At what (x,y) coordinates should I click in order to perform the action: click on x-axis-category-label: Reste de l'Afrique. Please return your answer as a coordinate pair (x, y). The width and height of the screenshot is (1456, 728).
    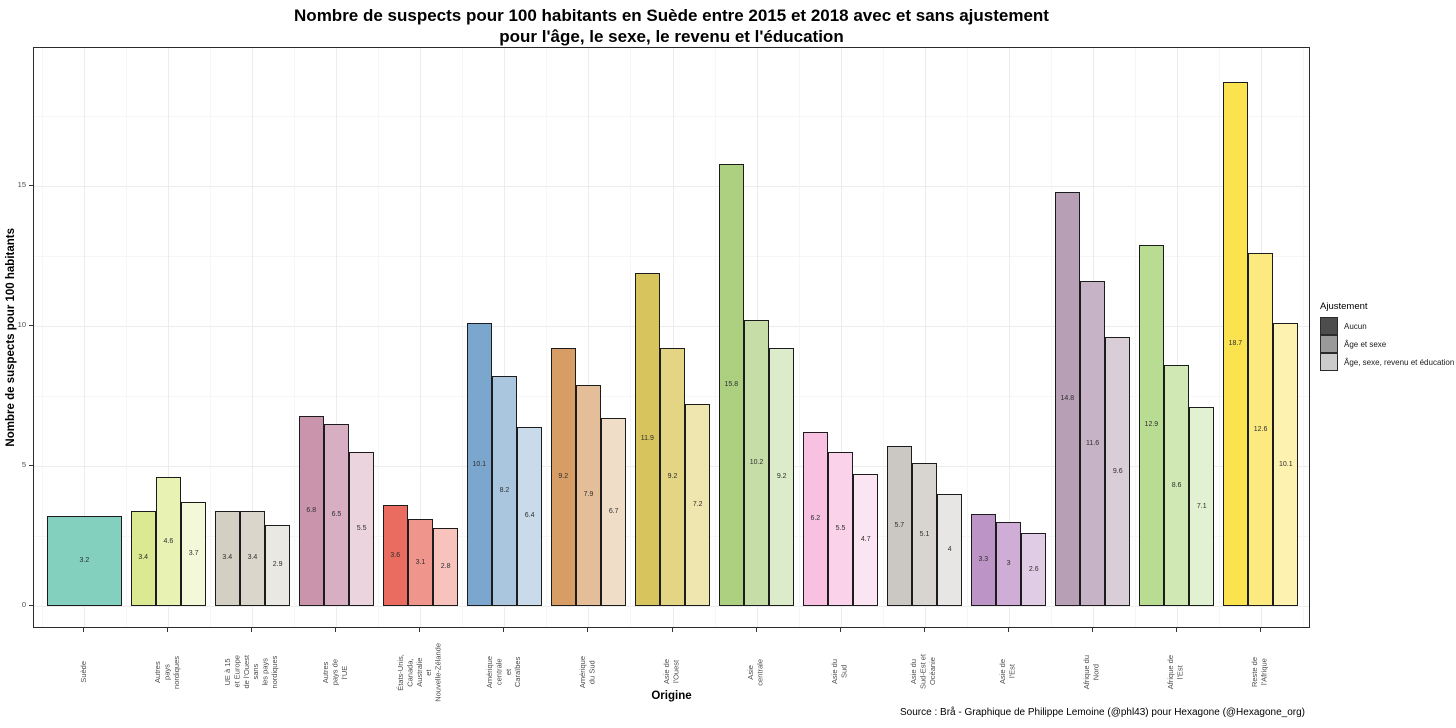
    Looking at the image, I should click on (1260, 672).